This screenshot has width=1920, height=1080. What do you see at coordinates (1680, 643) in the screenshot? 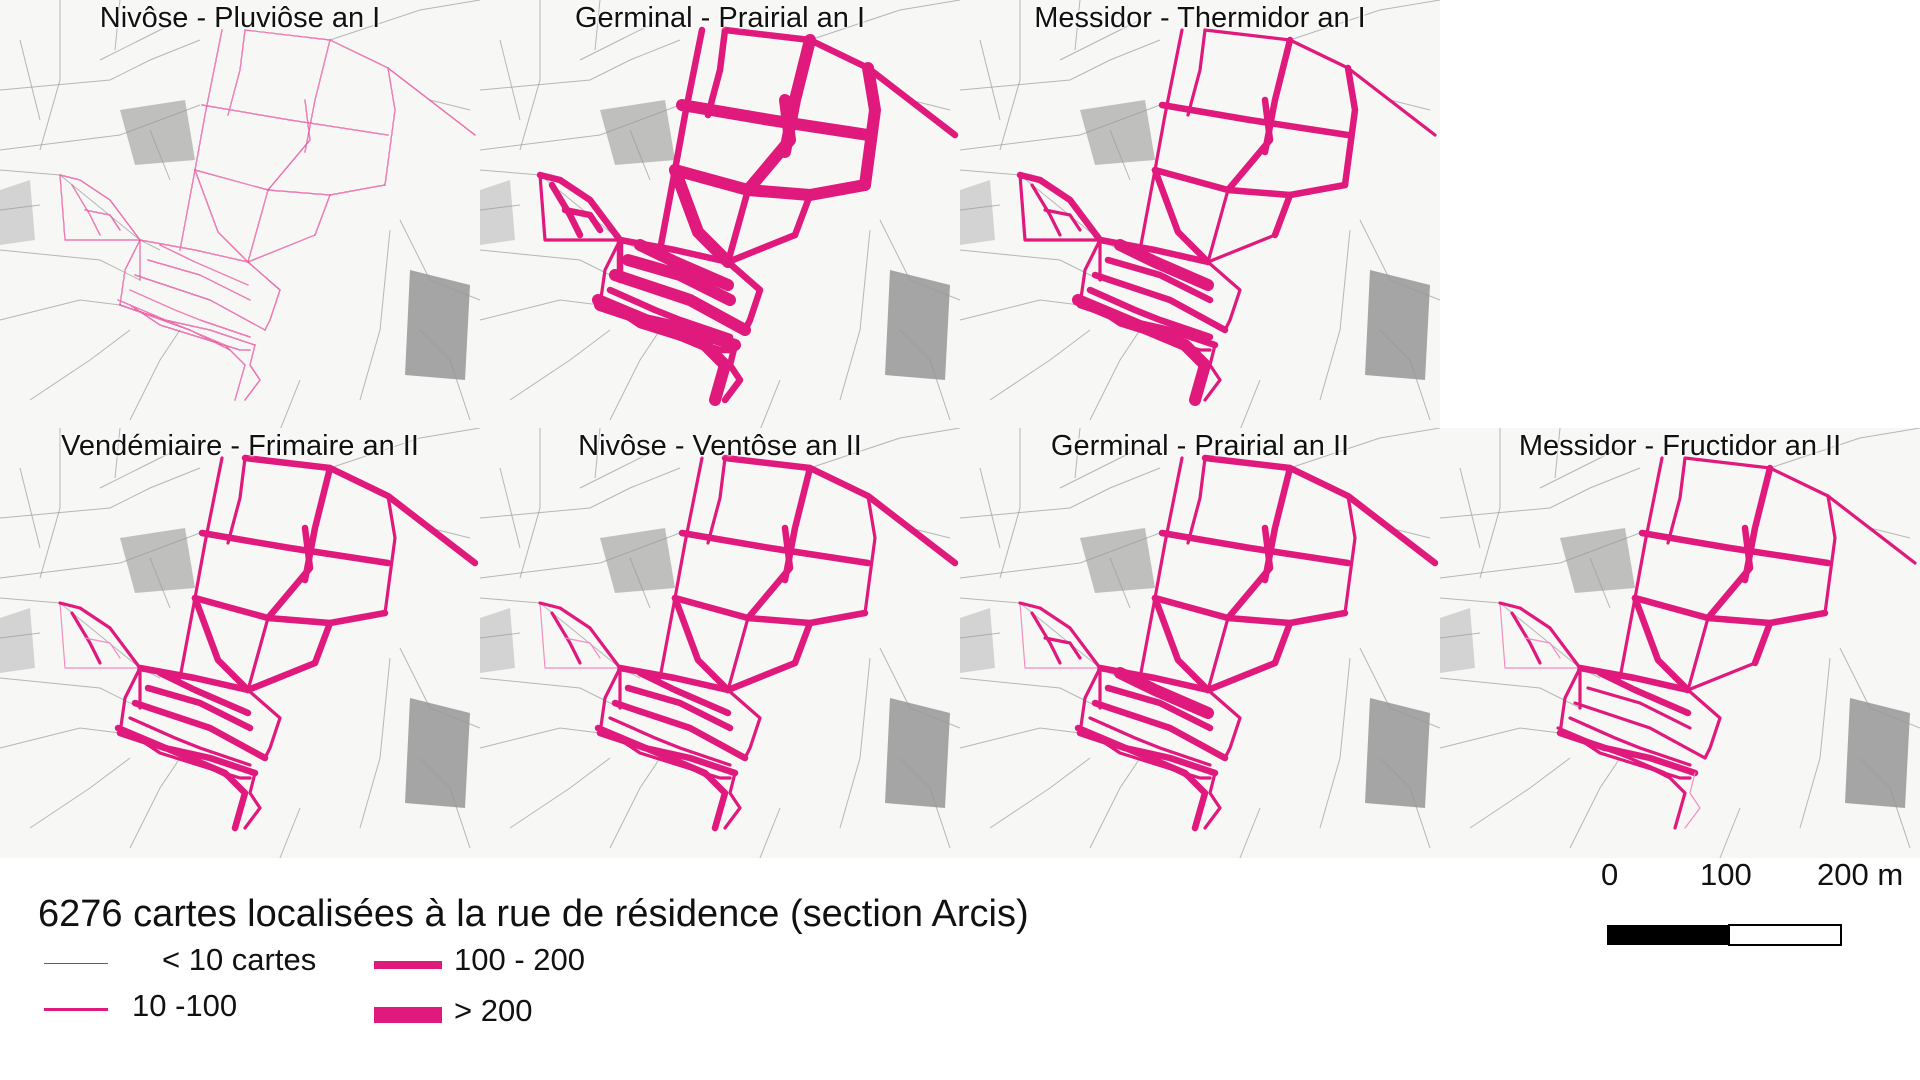
I see `map-panel: Messidor - Fructidor an II` at bounding box center [1680, 643].